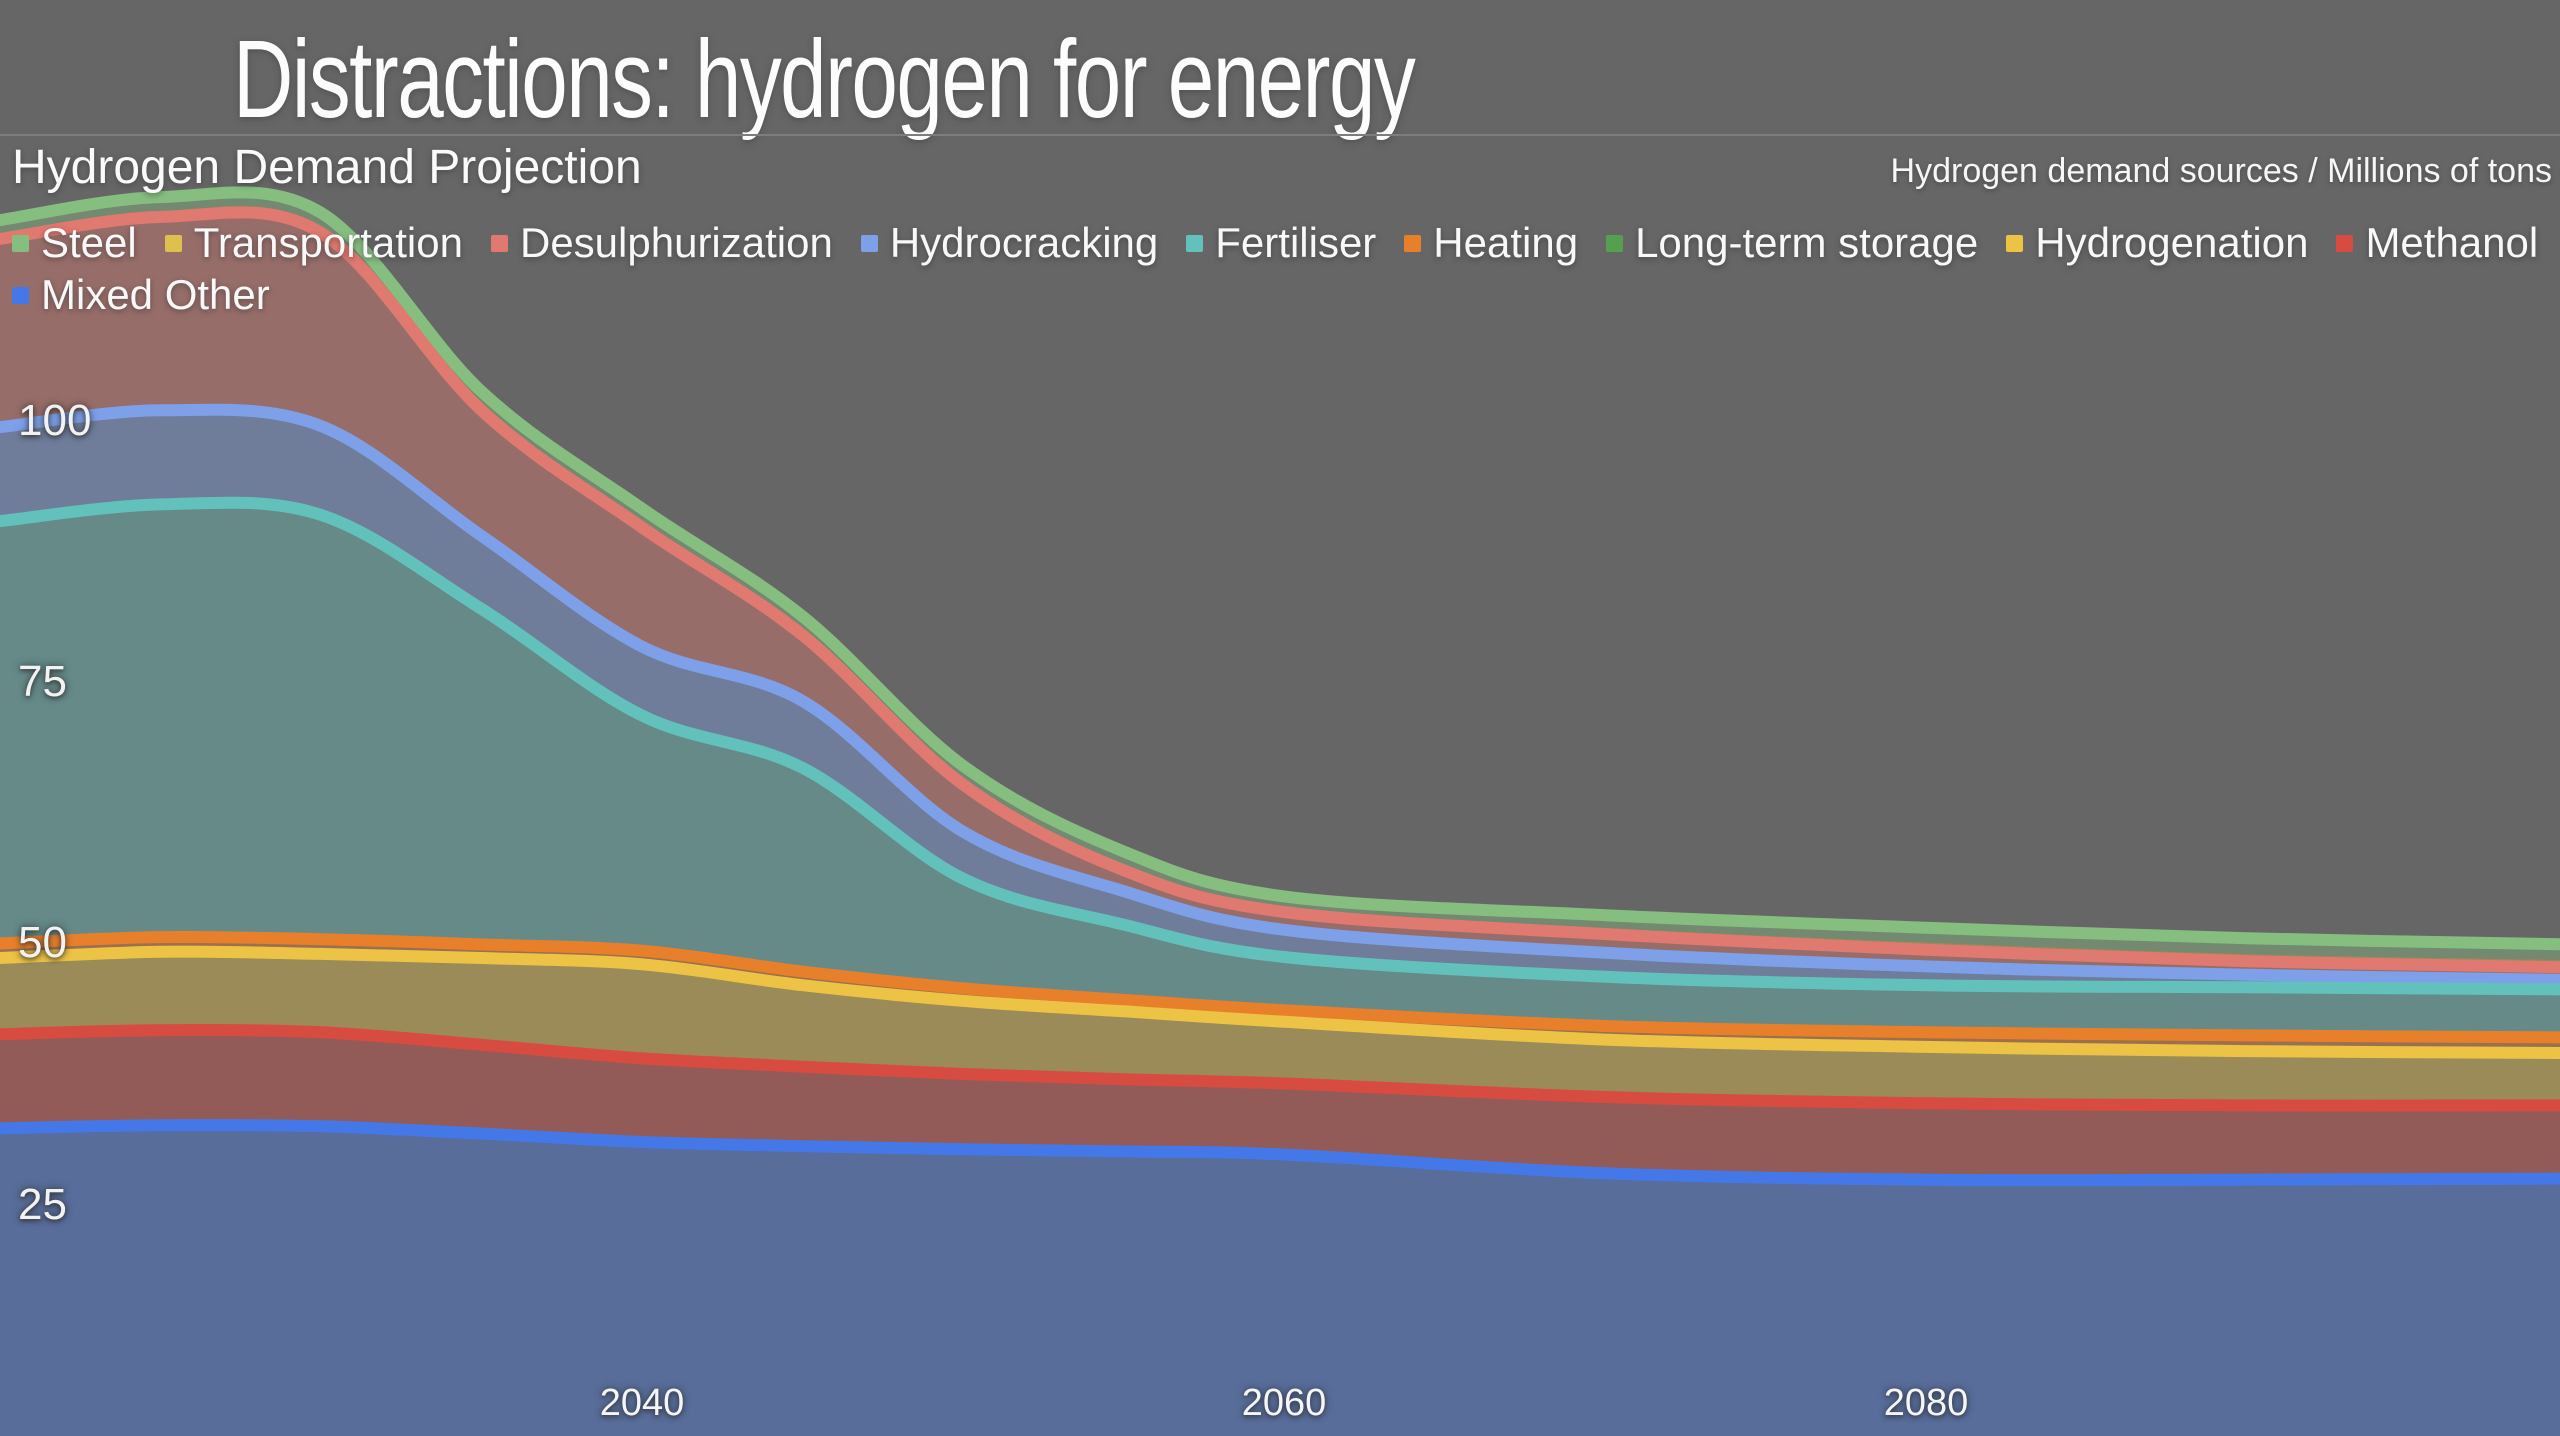 The image size is (2560, 1436). What do you see at coordinates (642, 1403) in the screenshot?
I see `x-axis-tick-2040: 2040` at bounding box center [642, 1403].